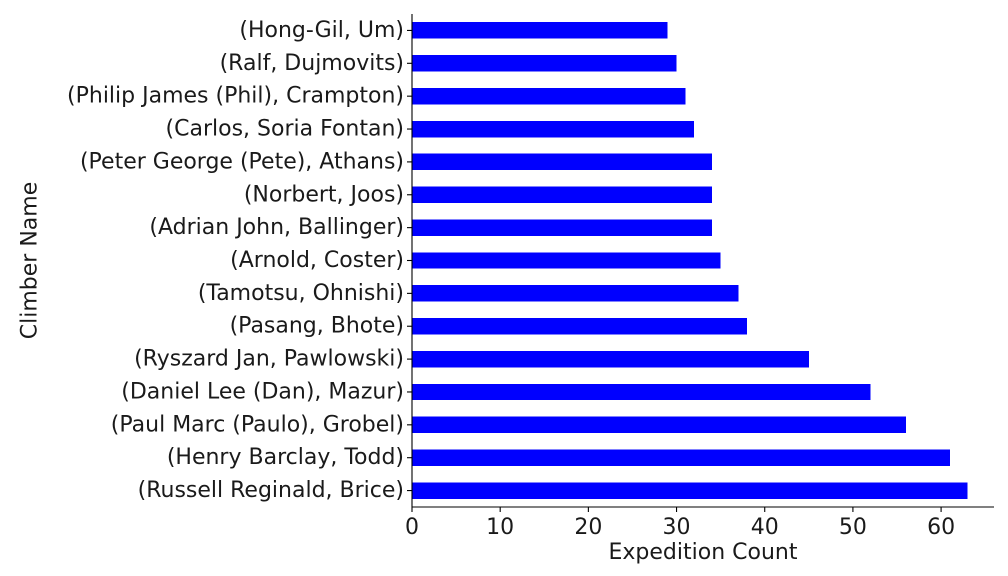  Describe the element at coordinates (301, 293) in the screenshot. I see `y-tick-label: (Tamotsu, Ohnishi)` at that location.